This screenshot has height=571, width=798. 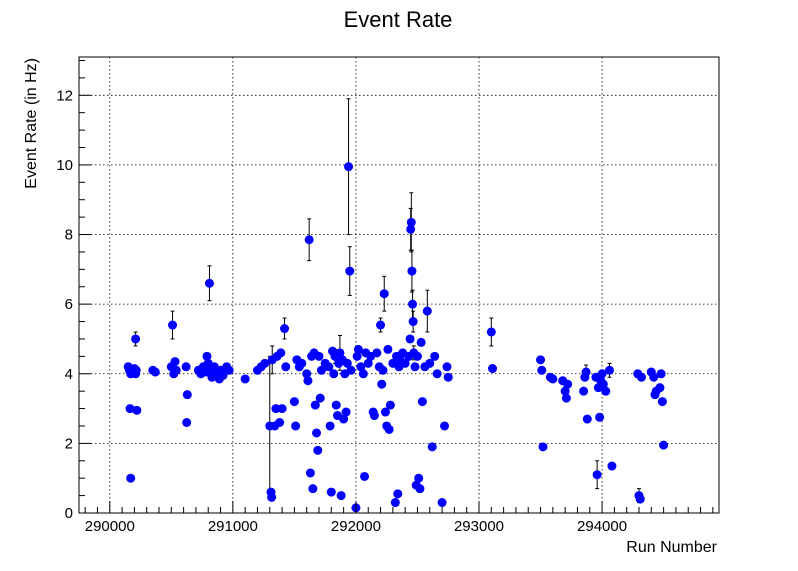 I want to click on x-tick-label: 291000, so click(x=233, y=526).